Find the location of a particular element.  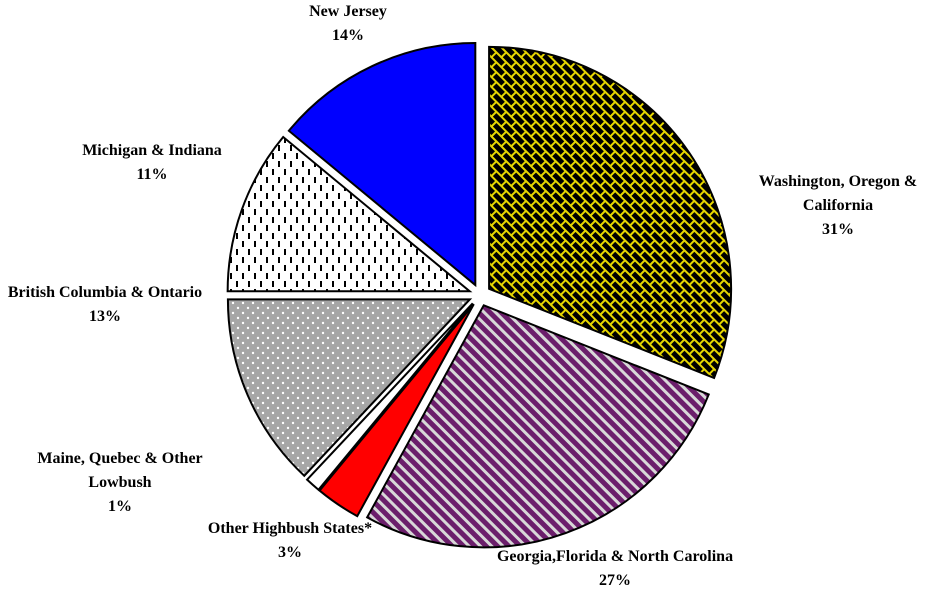

category-label: Washington, Oregon & California is located at coordinates (838, 193).